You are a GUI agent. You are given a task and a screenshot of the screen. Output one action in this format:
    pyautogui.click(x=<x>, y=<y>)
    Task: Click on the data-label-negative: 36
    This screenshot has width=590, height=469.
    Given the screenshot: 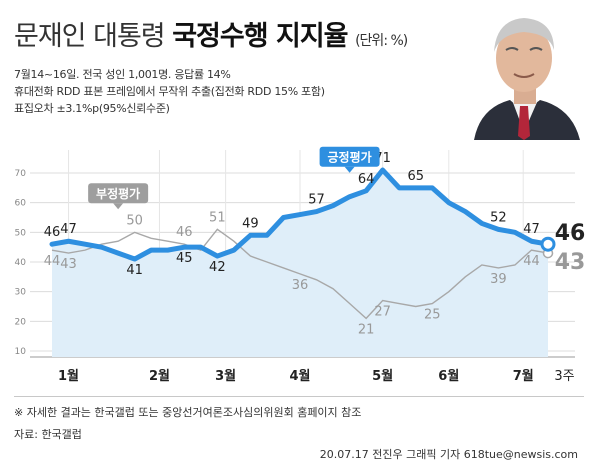 What is the action you would take?
    pyautogui.click(x=300, y=285)
    